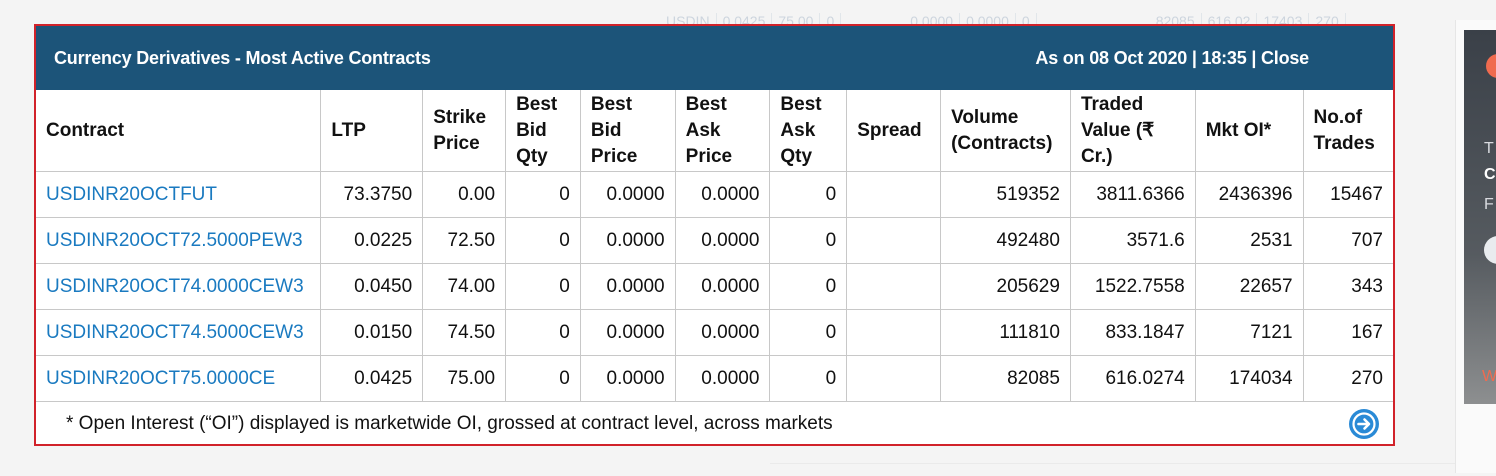 The height and width of the screenshot is (476, 1496). Describe the element at coordinates (1132, 378) in the screenshot. I see `traded-value-cell: 616.0274` at that location.